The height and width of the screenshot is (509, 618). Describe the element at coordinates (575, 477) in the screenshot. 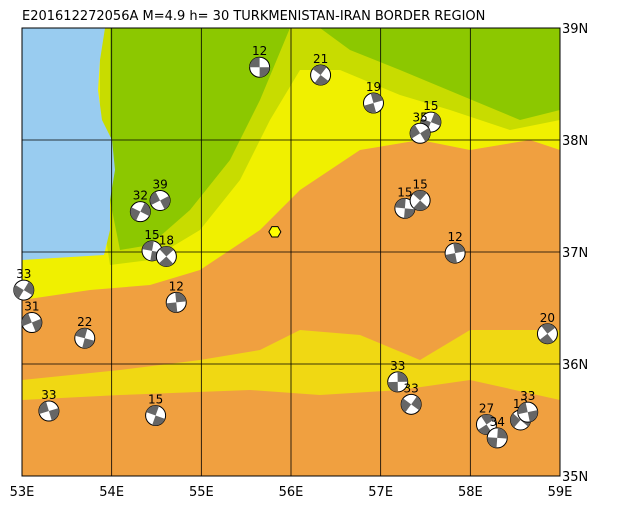

I see `lat-label: 35N` at that location.